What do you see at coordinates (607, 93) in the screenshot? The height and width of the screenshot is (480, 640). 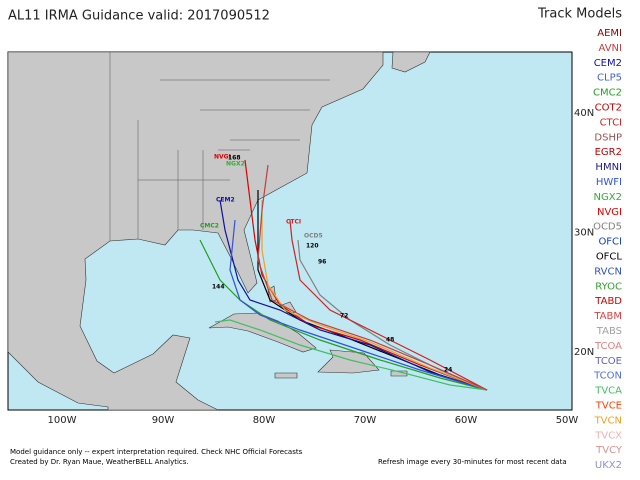 I see `legend-entry: CMC2` at bounding box center [607, 93].